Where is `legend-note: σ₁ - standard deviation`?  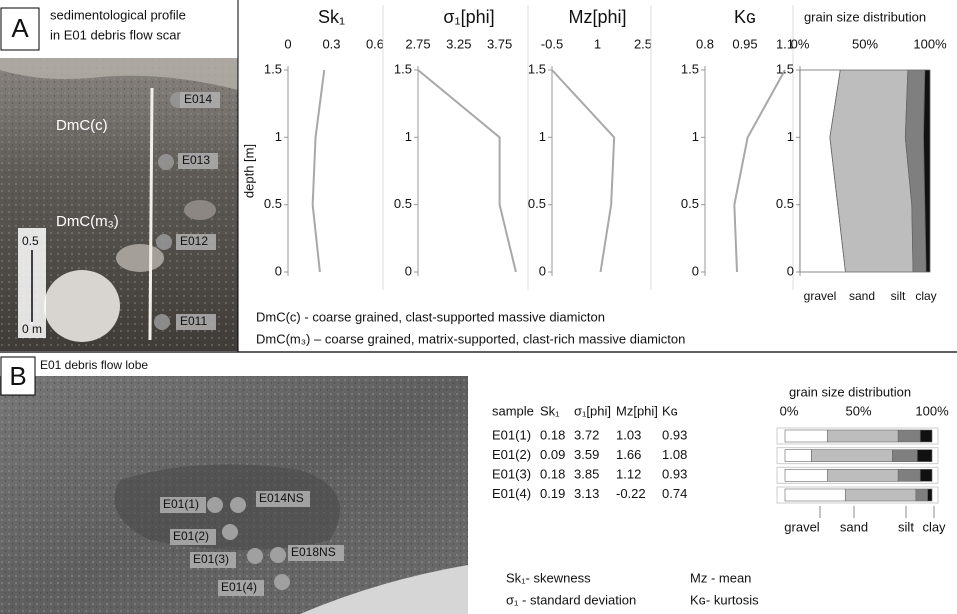 legend-note: σ₁ - standard deviation is located at coordinates (571, 599).